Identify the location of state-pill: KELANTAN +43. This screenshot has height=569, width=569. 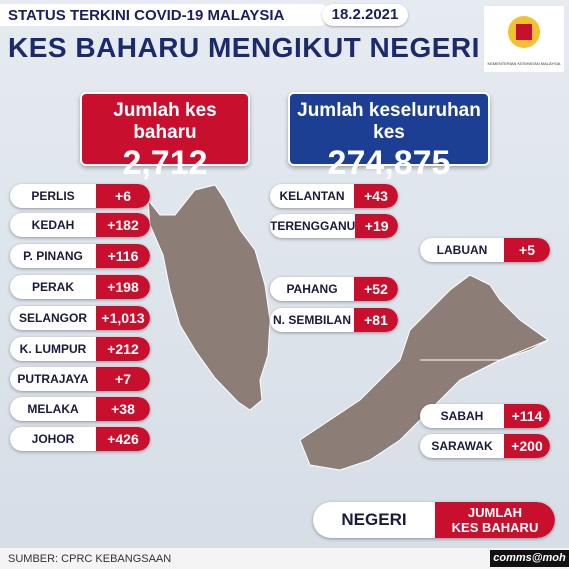
(334, 196).